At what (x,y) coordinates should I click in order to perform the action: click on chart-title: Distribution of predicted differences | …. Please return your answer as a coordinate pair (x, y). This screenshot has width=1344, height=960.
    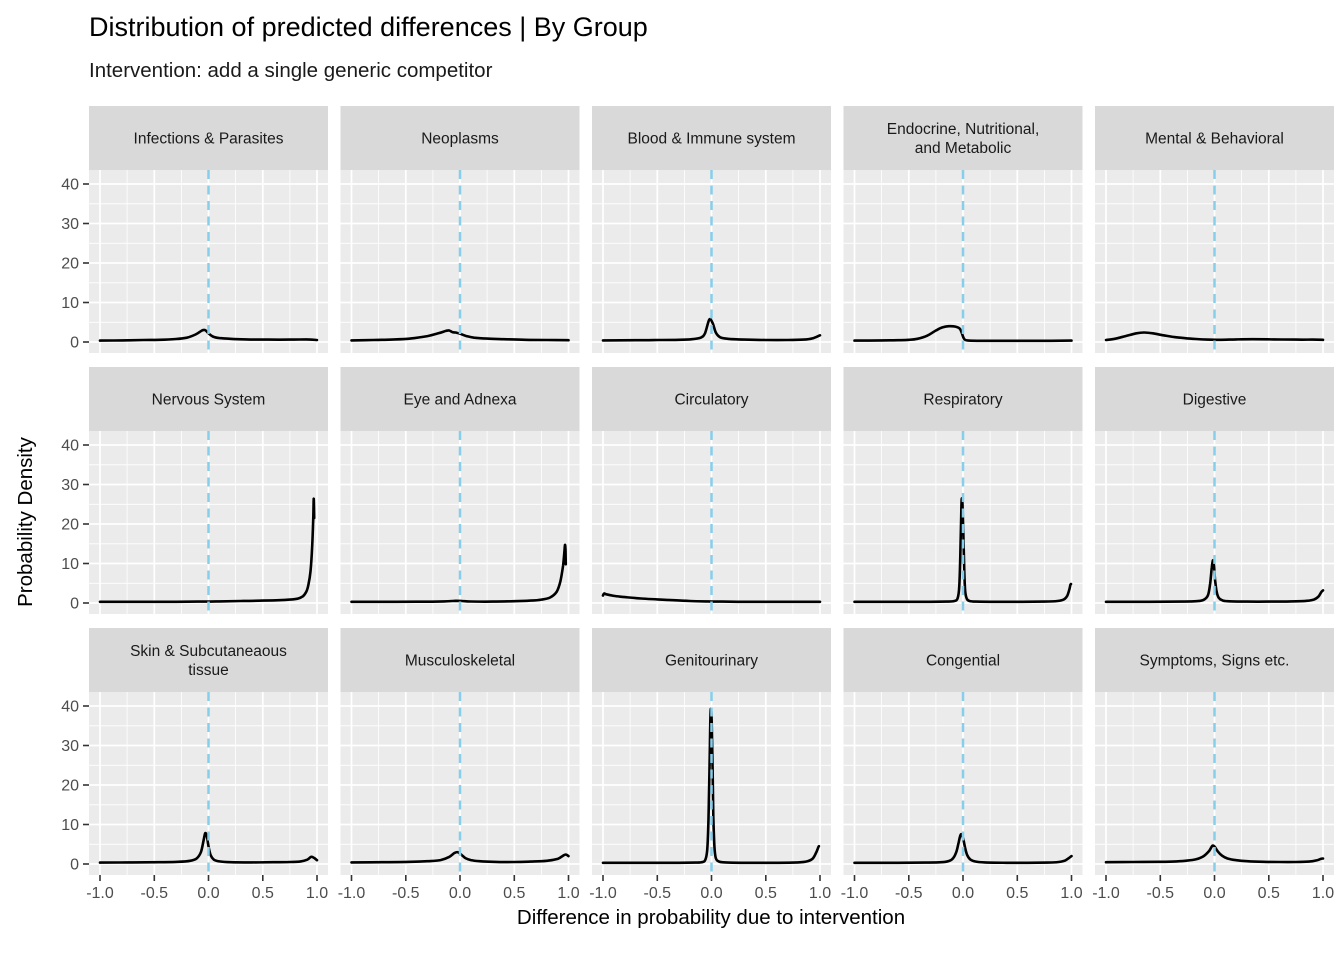
    Looking at the image, I should click on (368, 27).